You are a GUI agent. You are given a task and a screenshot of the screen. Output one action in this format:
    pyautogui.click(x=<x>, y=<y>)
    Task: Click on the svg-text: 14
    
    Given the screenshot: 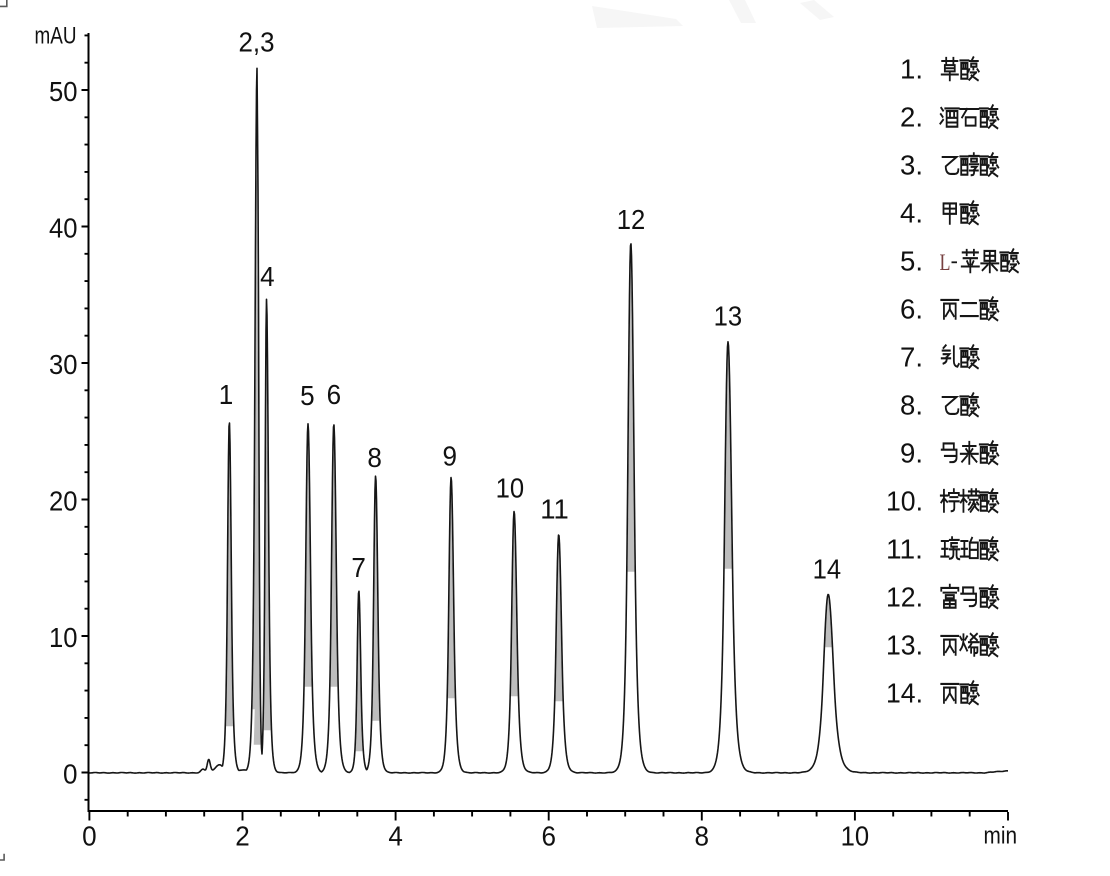 What is the action you would take?
    pyautogui.click(x=827, y=569)
    